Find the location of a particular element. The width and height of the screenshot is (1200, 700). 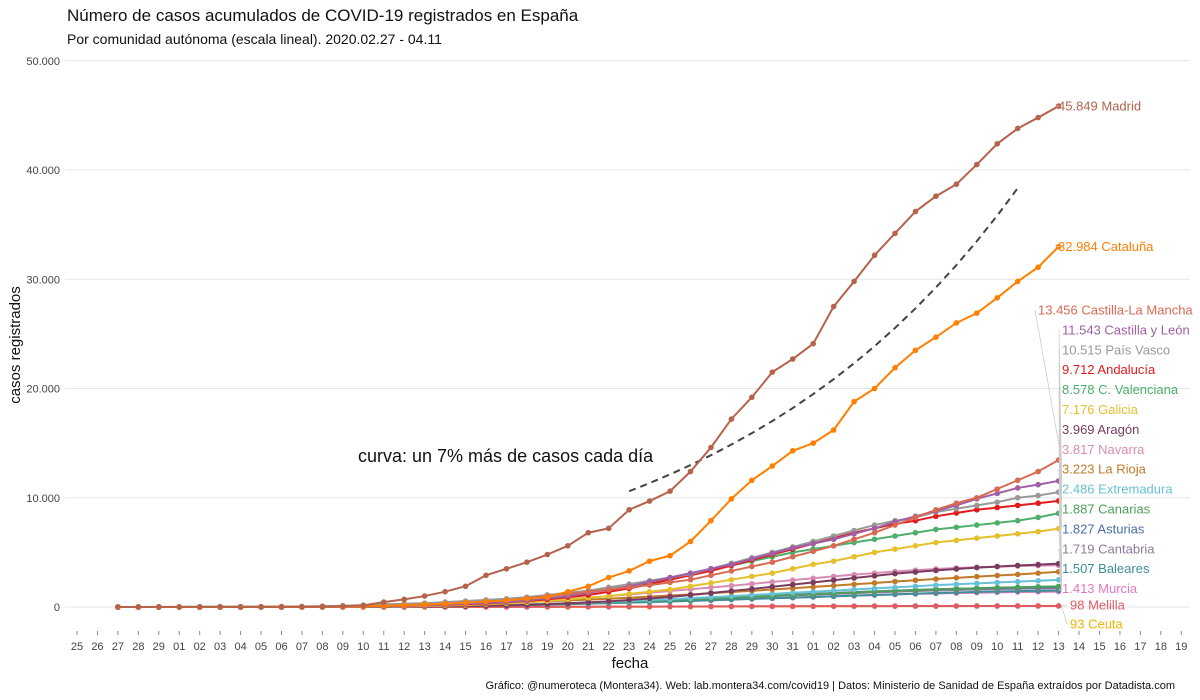

x-tick-label: 09 is located at coordinates (977, 647).